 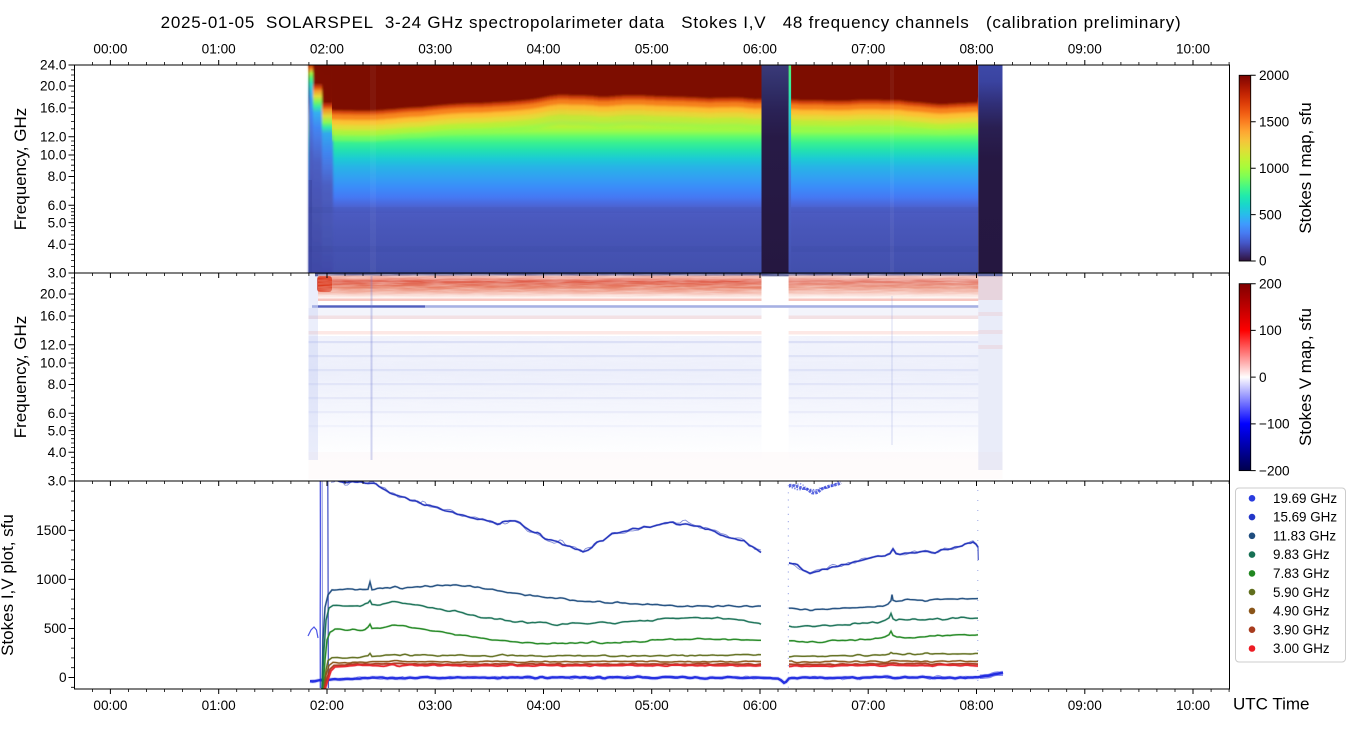 I want to click on svg-text: 2000, so click(x=1274, y=75).